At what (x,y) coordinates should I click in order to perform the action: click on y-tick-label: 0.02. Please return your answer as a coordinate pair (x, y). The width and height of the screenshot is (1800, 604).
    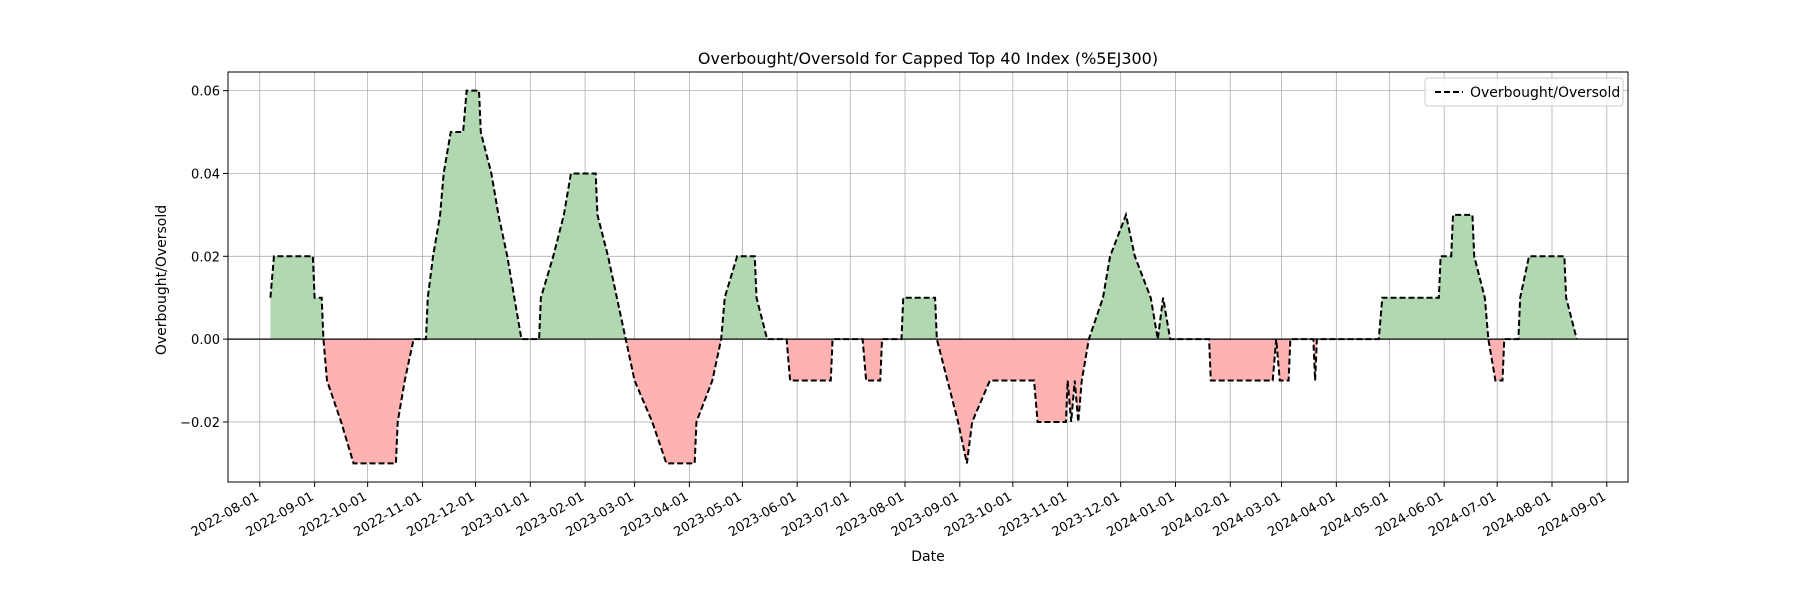
    Looking at the image, I should click on (205, 257).